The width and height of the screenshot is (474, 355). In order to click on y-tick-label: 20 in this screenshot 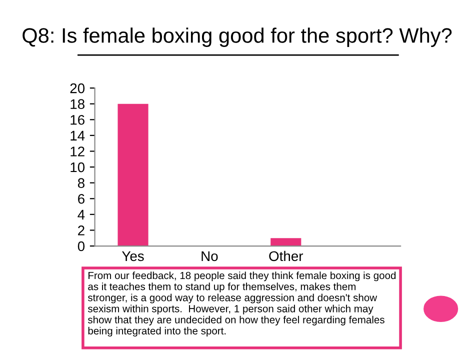, I will do `click(77, 88)`.